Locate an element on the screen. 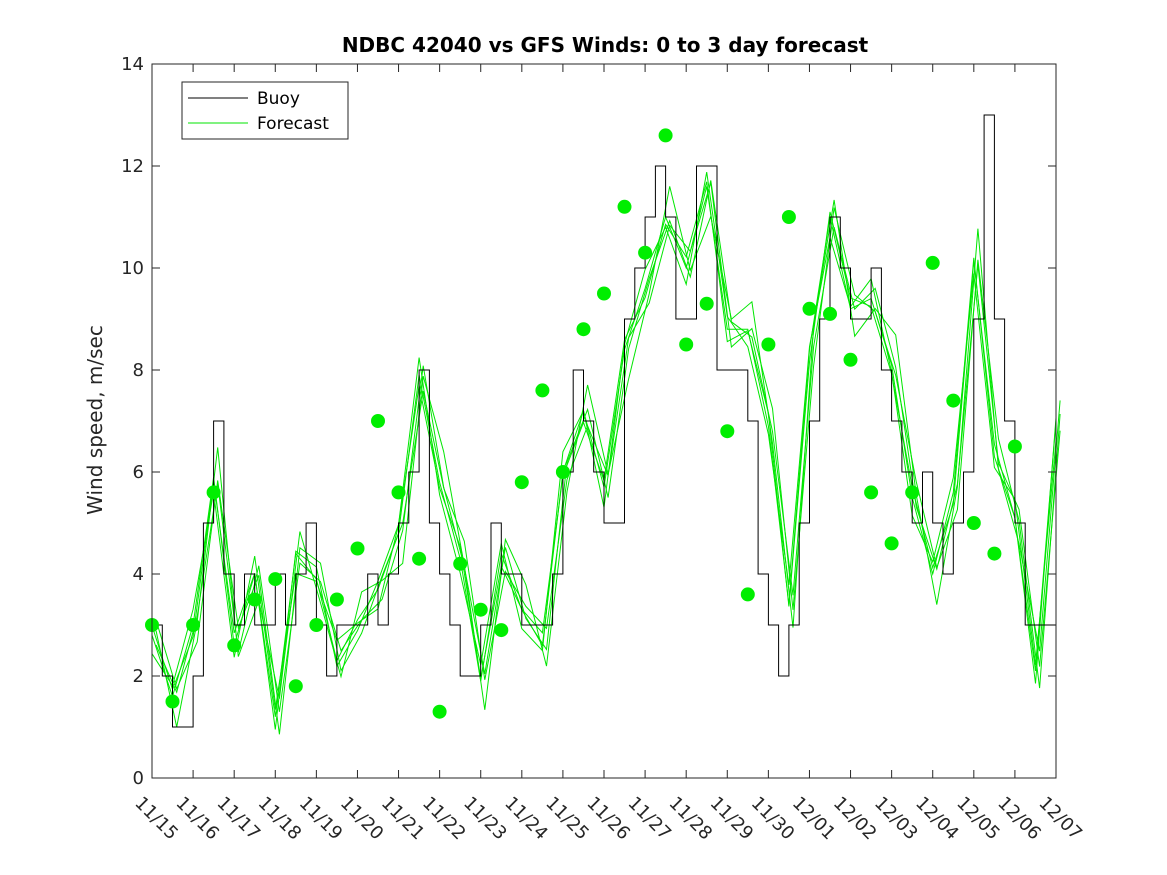 The image size is (1167, 875). y-tick-label: 14 is located at coordinates (132, 64).